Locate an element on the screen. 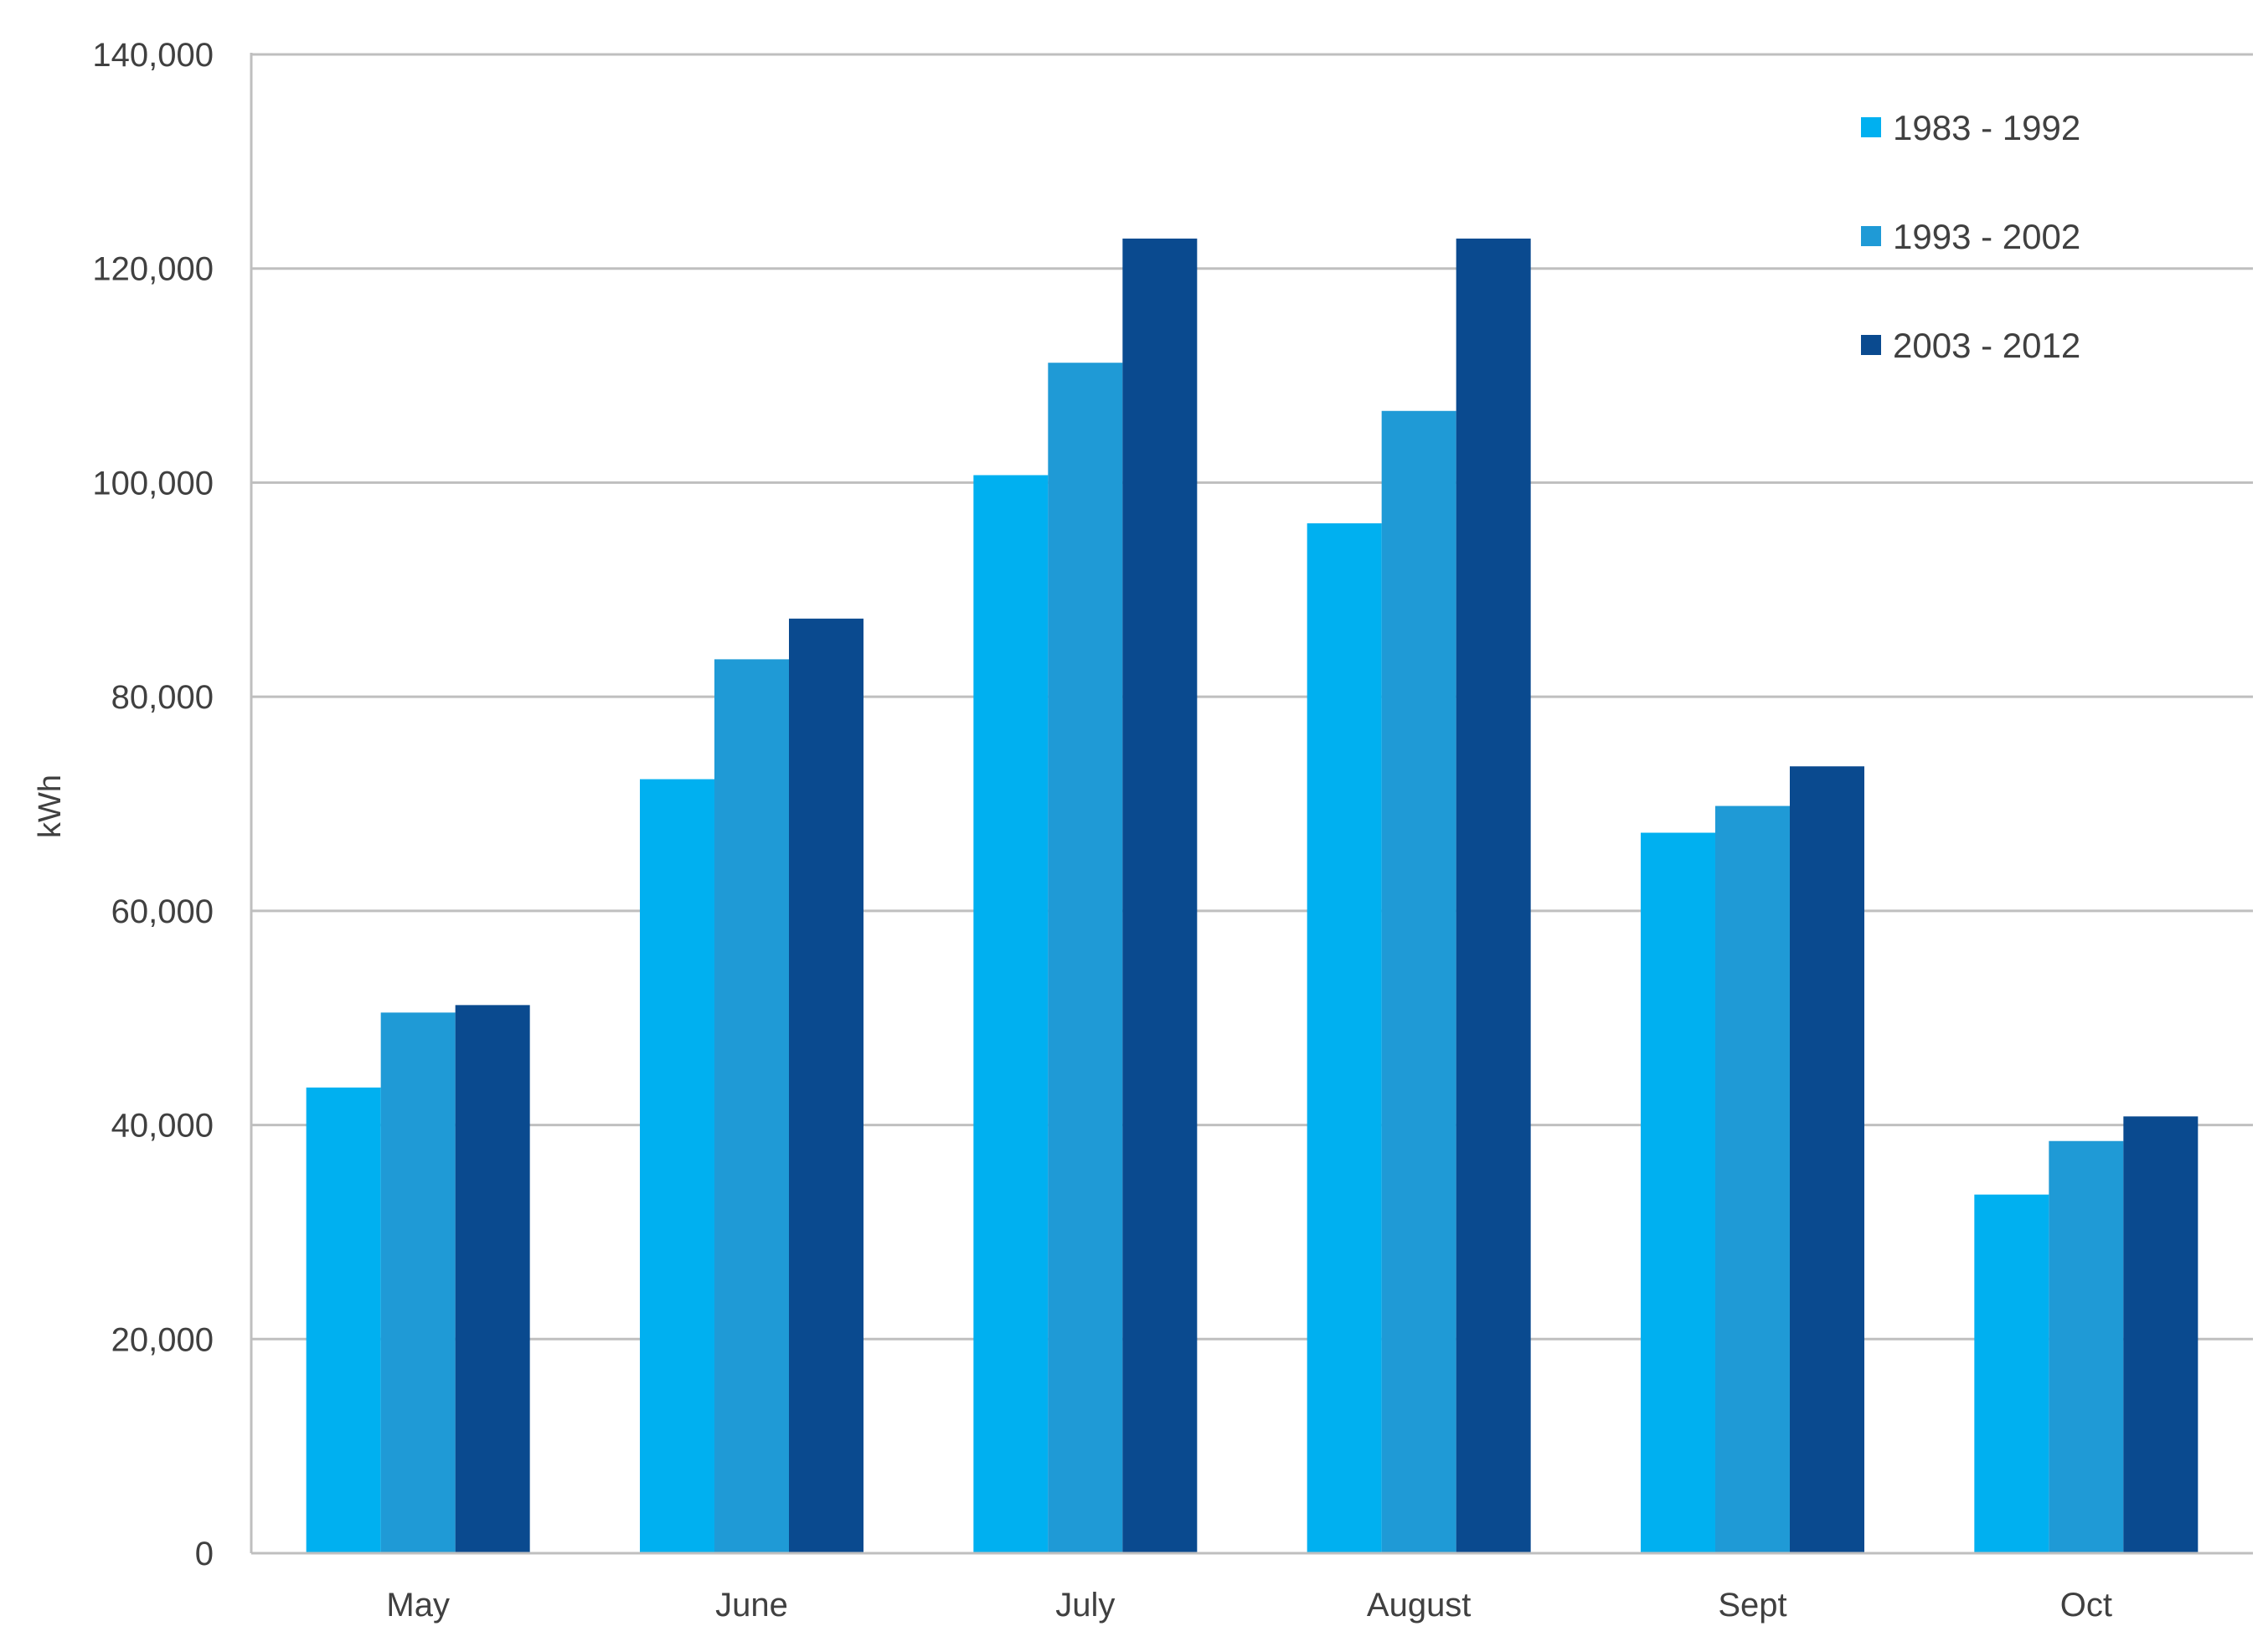  x-tick-labels: May June July August Sept Oct is located at coordinates (1249, 1606).